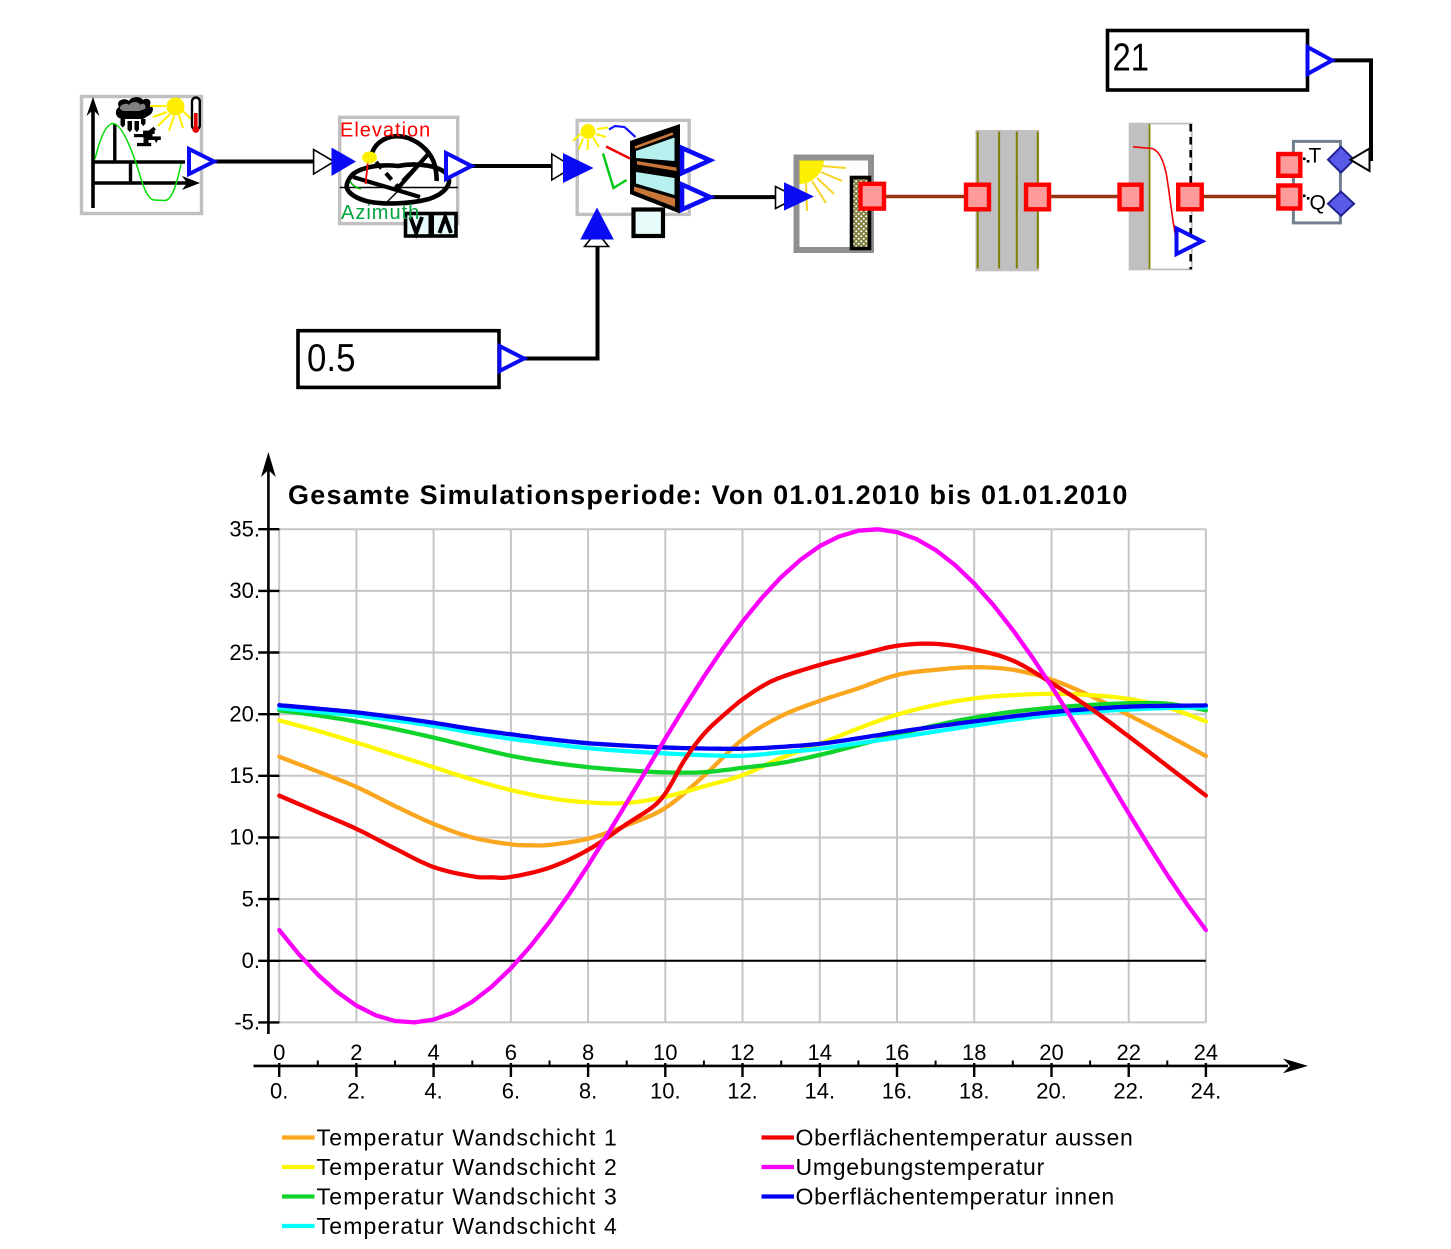 This screenshot has width=1451, height=1249. What do you see at coordinates (433, 1090) in the screenshot?
I see `svg-text: 4.` at bounding box center [433, 1090].